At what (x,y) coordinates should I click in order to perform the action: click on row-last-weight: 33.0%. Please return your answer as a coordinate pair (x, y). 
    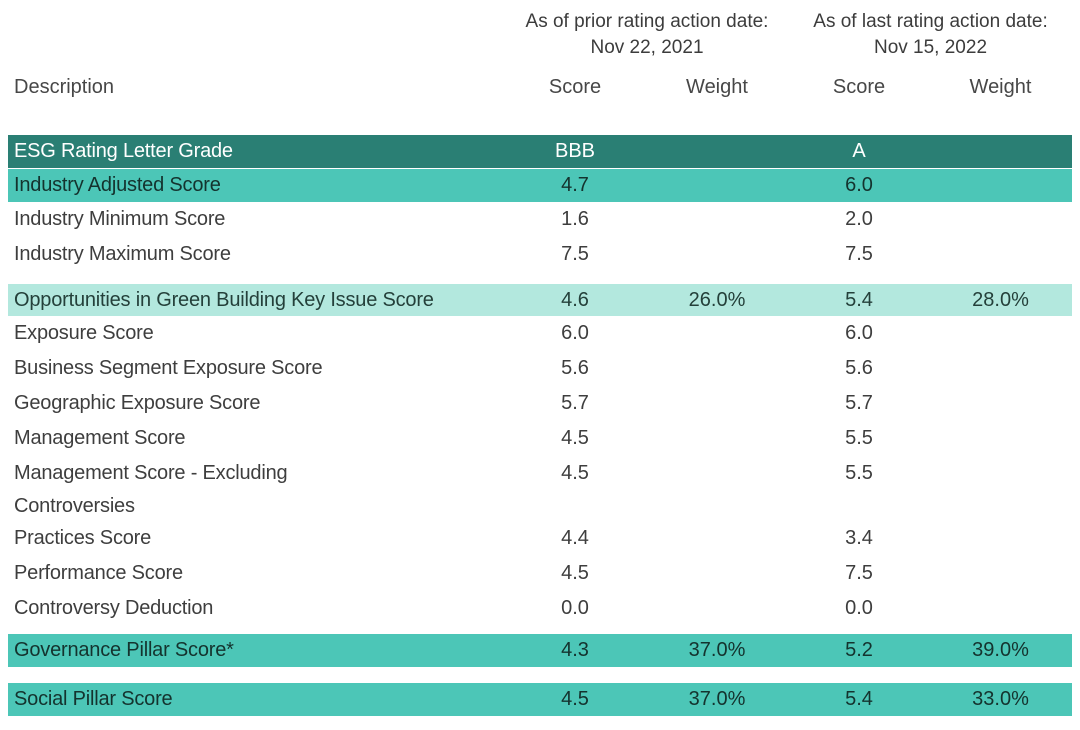
    Looking at the image, I should click on (1000, 699).